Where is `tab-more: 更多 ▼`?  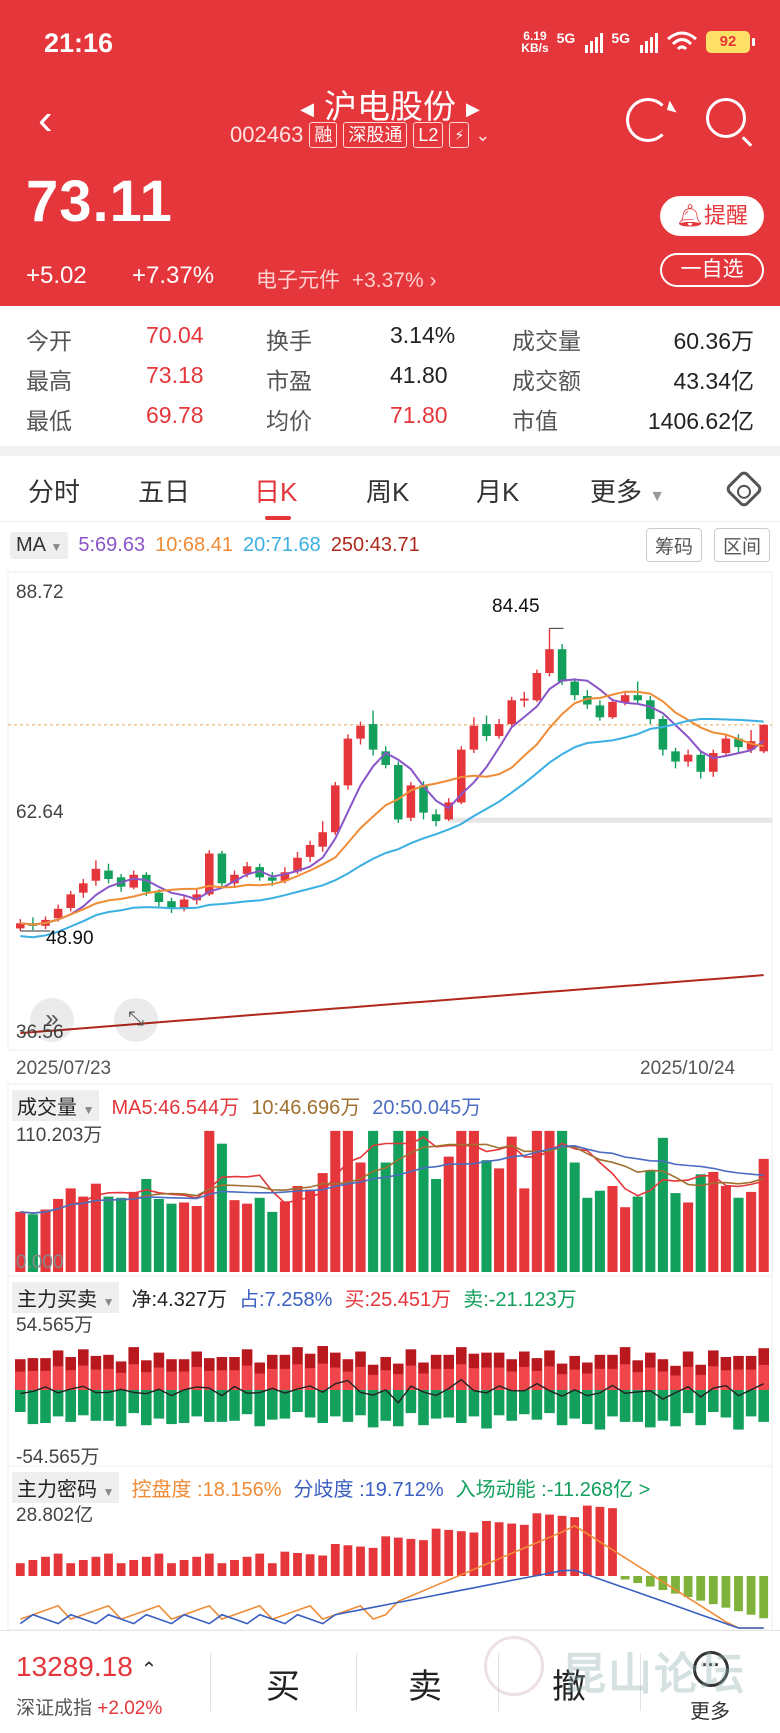 tab-more: 更多 ▼ is located at coordinates (628, 492).